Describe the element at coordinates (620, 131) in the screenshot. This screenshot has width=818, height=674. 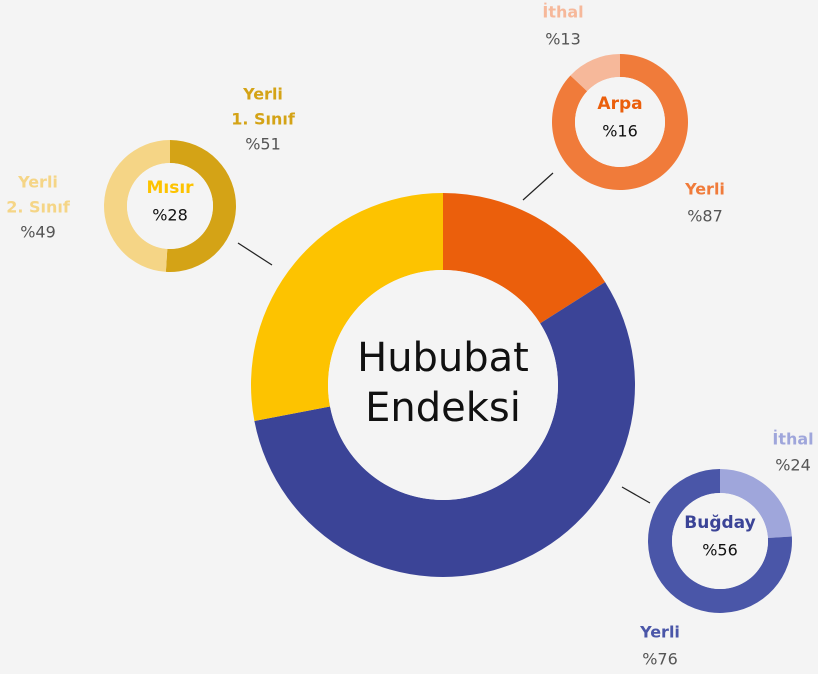
I see `center-value: %16` at that location.